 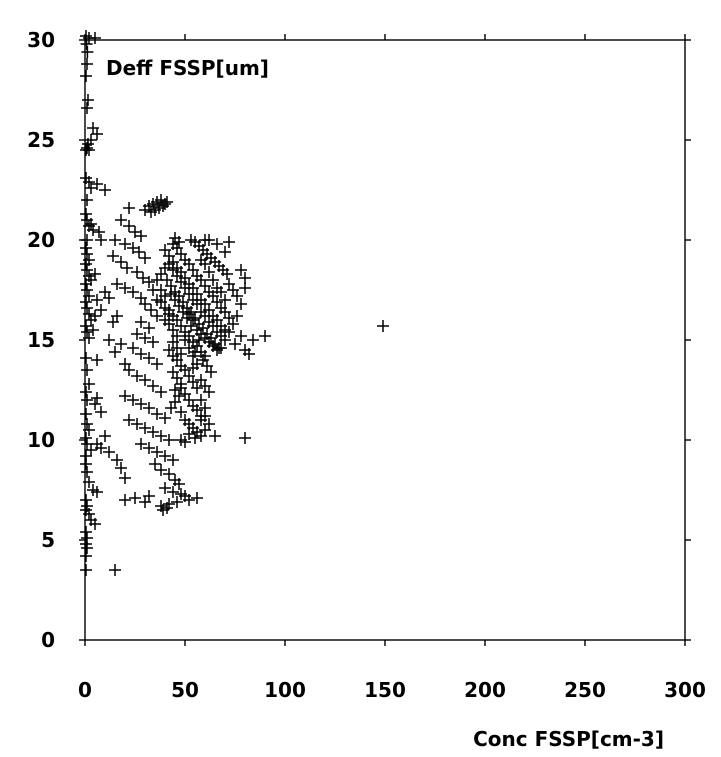 What do you see at coordinates (585, 690) in the screenshot?
I see `x-tick-label: 250` at bounding box center [585, 690].